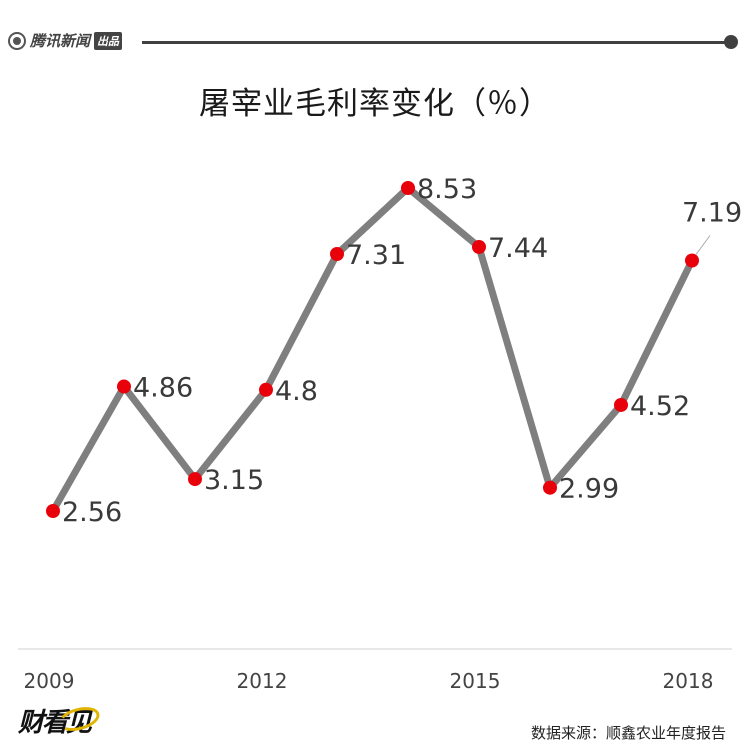 The height and width of the screenshot is (748, 750). I want to click on x-tick-label: 2018, so click(688, 681).